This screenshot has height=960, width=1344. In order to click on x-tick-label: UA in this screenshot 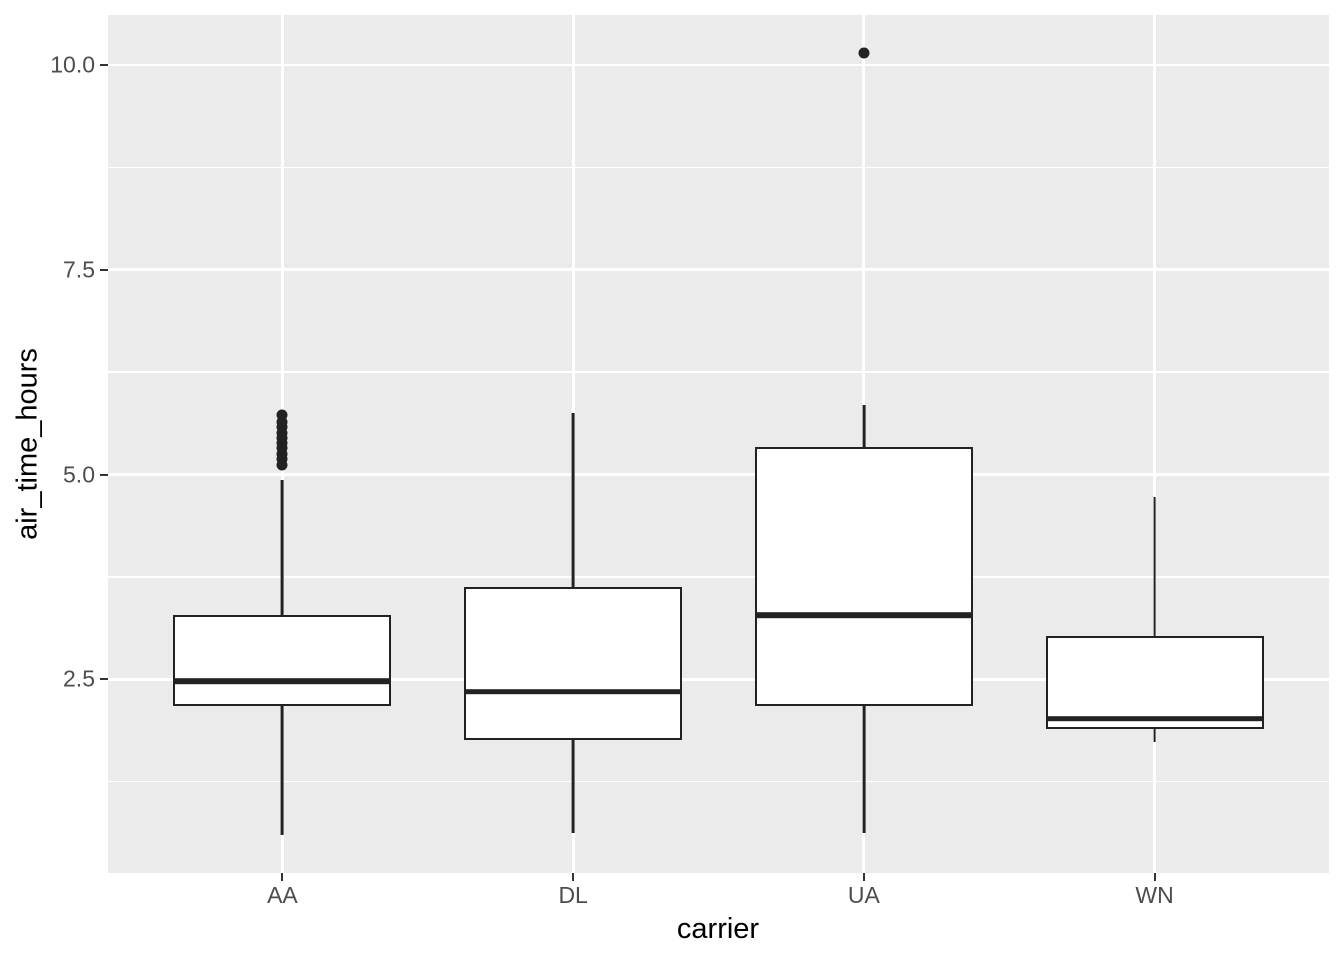, I will do `click(863, 895)`.